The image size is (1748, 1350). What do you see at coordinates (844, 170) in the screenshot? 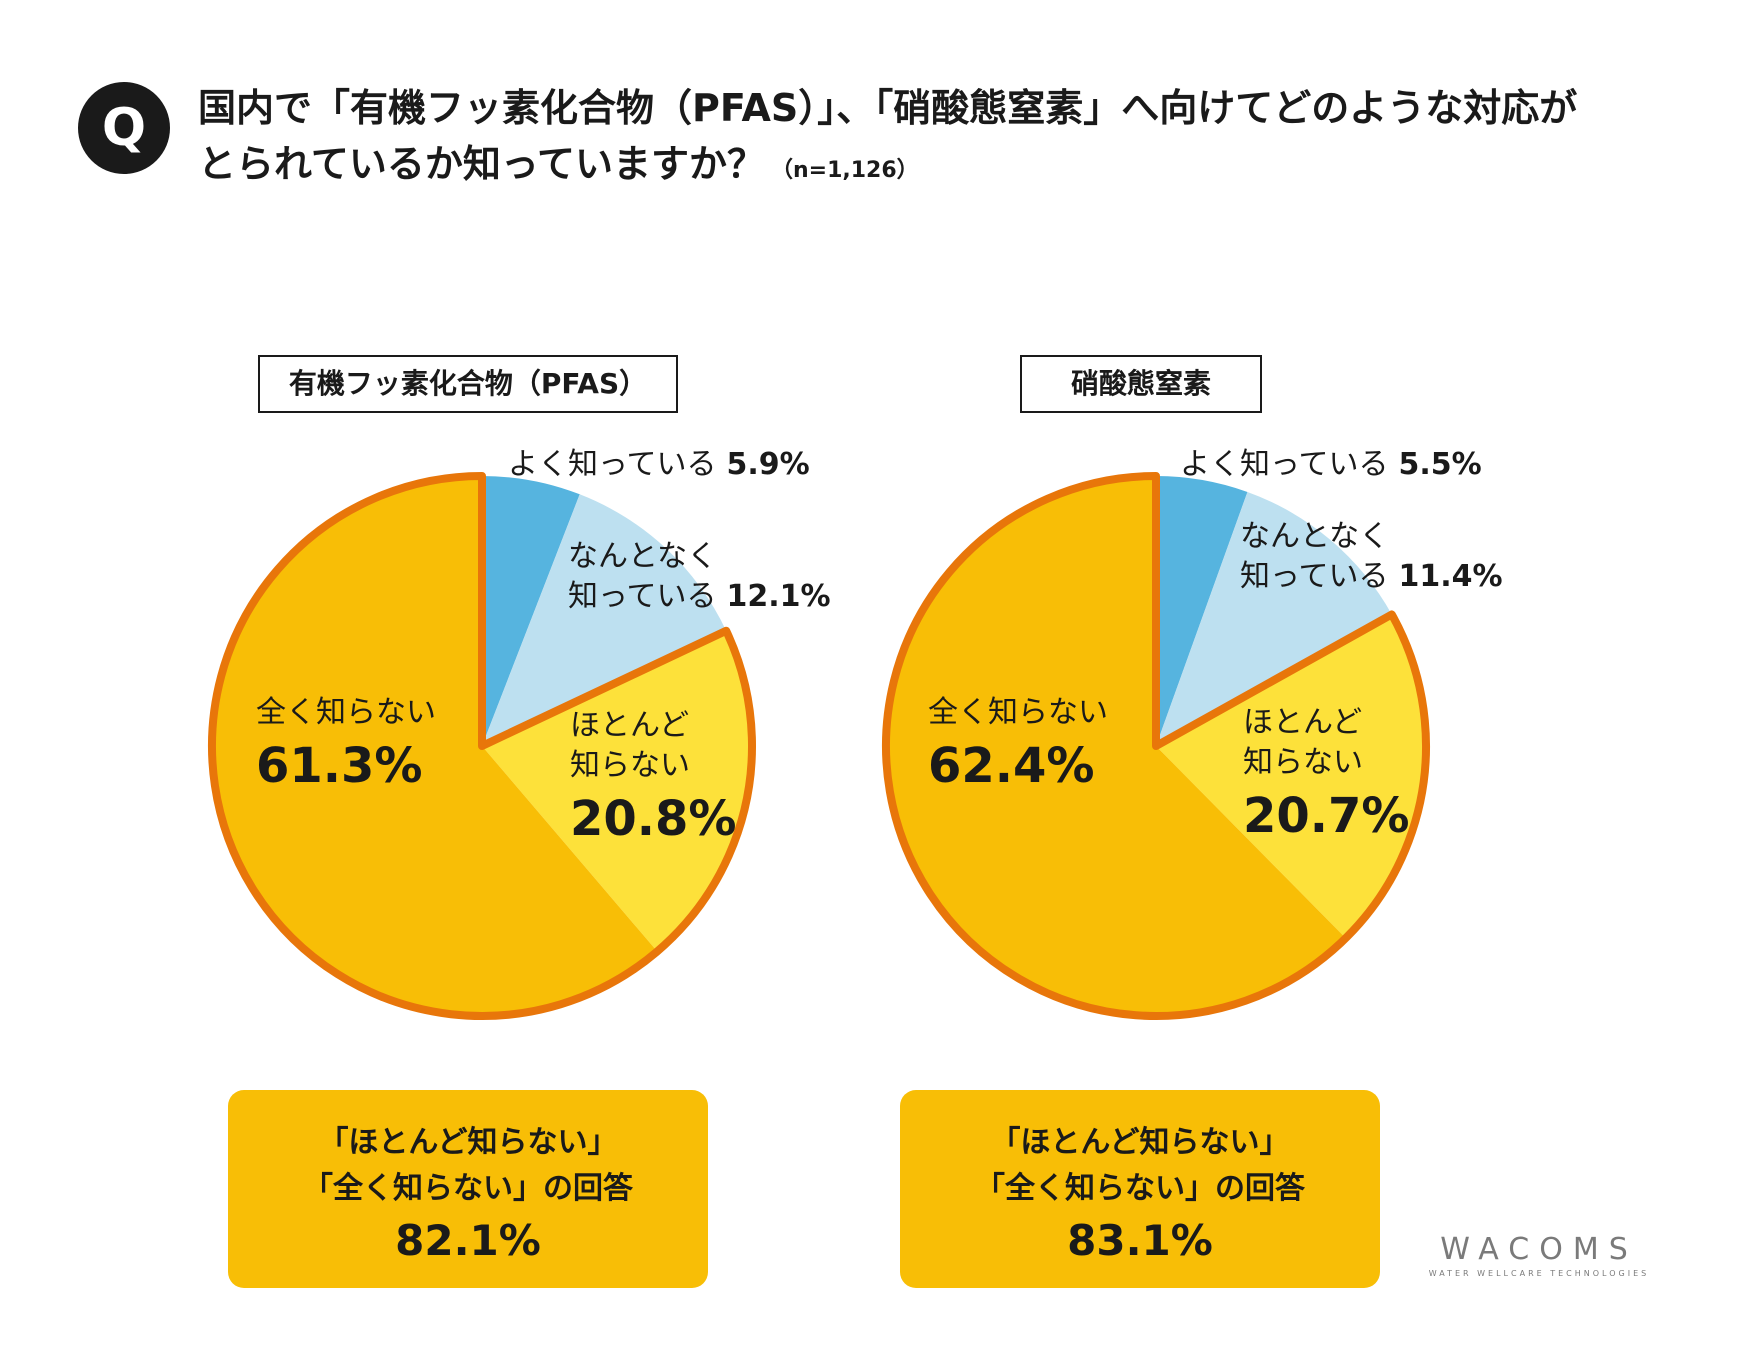
I see `sample-size: （n=1,126）` at bounding box center [844, 170].